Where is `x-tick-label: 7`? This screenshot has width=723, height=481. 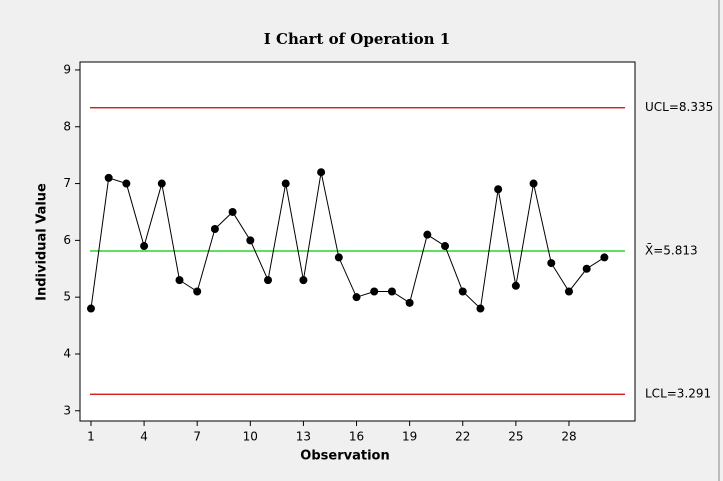
x-tick-label: 7 is located at coordinates (197, 437).